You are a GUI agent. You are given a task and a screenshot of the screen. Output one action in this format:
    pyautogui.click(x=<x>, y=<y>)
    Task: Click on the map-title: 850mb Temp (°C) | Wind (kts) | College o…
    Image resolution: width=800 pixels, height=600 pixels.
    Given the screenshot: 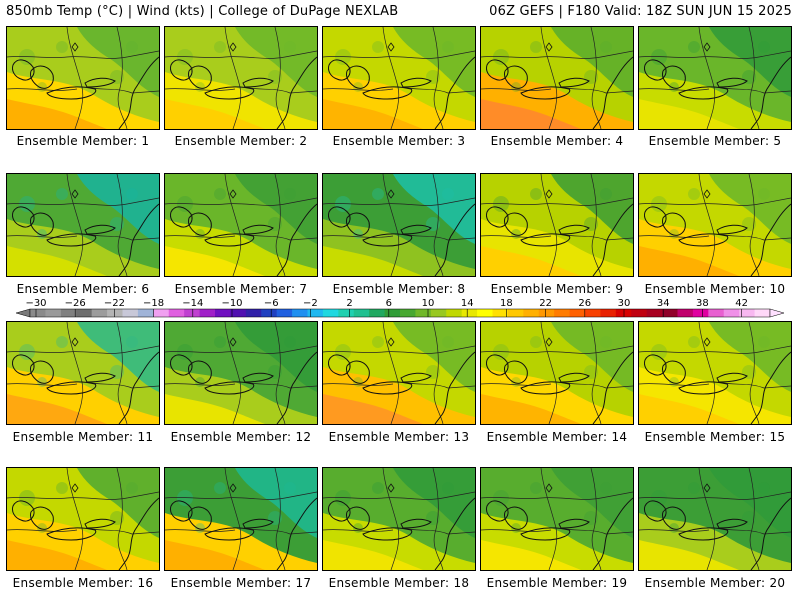 What is the action you would take?
    pyautogui.click(x=202, y=11)
    